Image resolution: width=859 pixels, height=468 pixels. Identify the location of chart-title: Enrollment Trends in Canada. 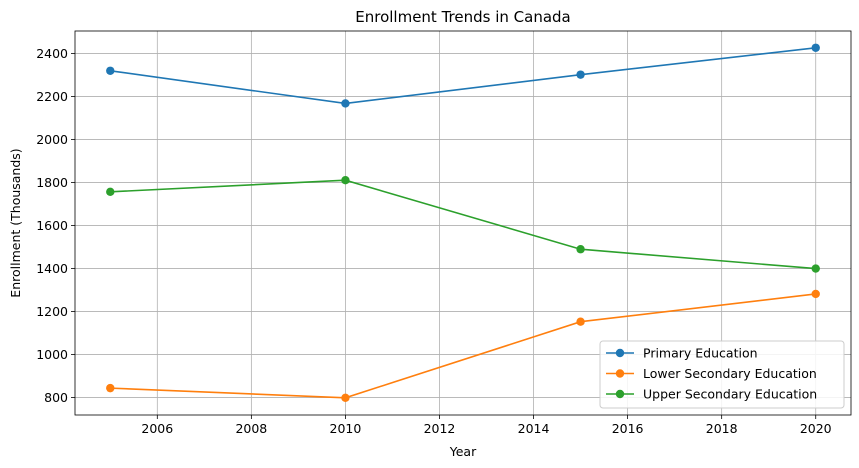
(463, 17).